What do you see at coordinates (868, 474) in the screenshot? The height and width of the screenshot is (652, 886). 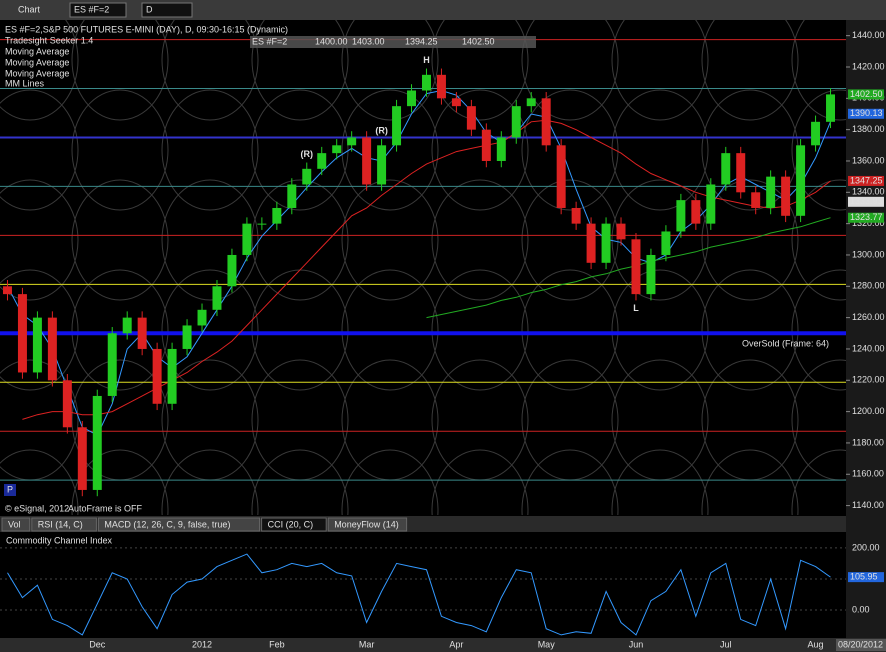 I see `y-tick-label: 1160.00` at bounding box center [868, 474].